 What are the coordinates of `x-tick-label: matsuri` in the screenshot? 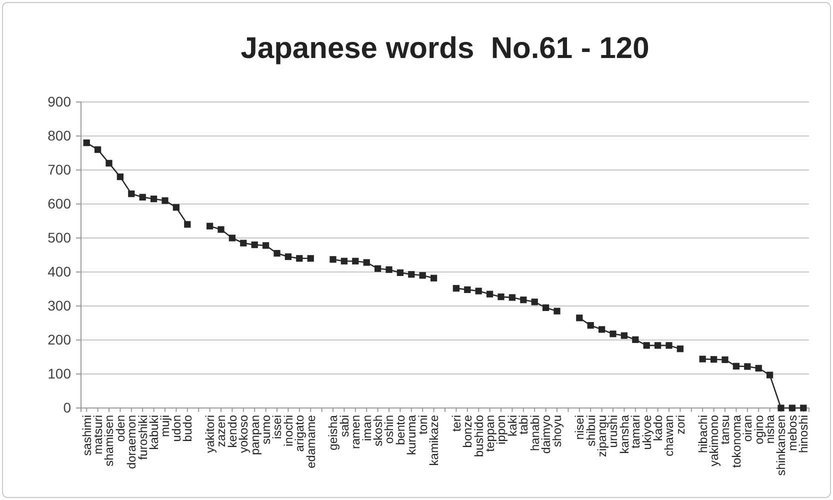 It's located at (98, 434).